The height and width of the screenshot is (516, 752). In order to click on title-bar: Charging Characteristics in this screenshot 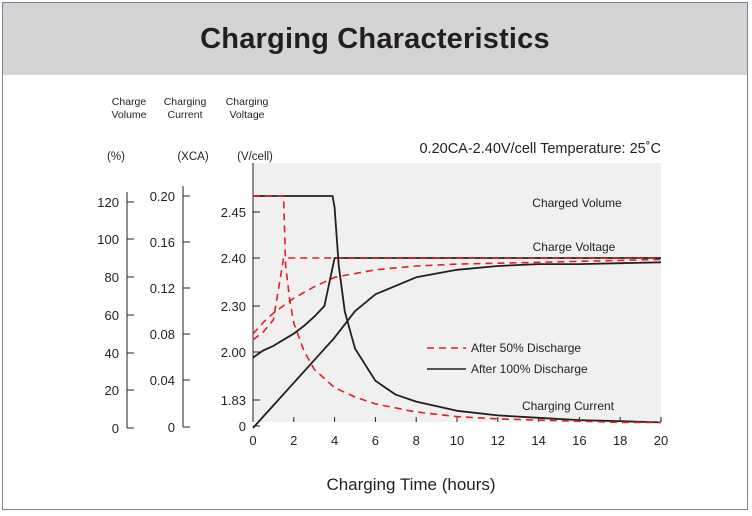, I will do `click(375, 39)`.